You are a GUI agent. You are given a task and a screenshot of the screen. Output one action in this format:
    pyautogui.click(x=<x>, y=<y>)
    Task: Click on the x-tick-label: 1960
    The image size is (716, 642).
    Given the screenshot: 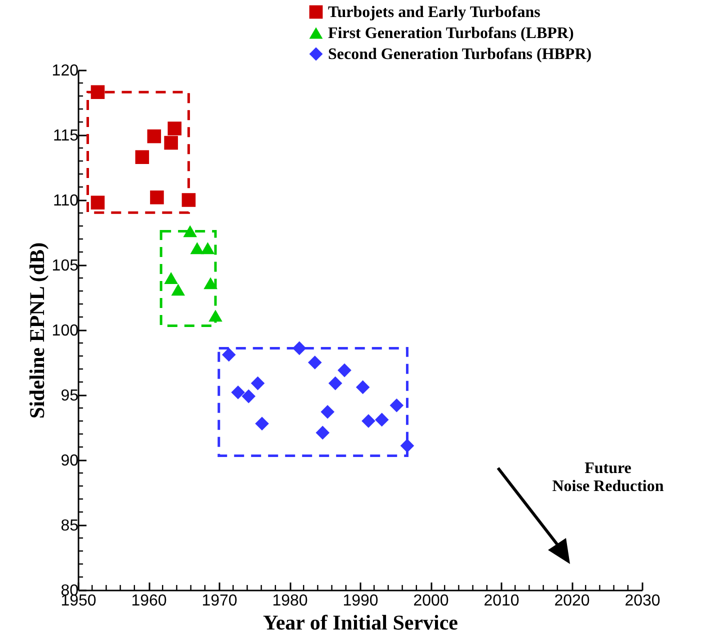 What is the action you would take?
    pyautogui.click(x=149, y=601)
    